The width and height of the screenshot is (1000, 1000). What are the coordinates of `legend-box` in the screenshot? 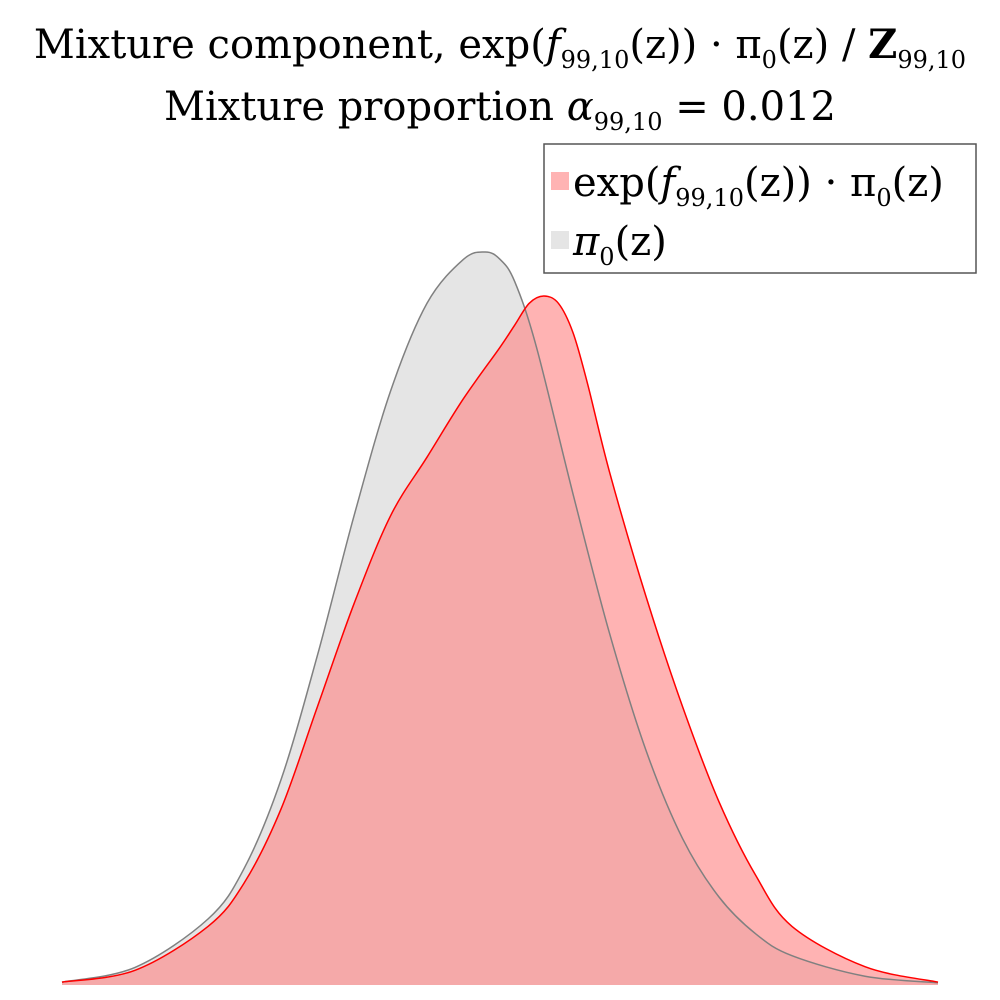 It's located at (760, 208).